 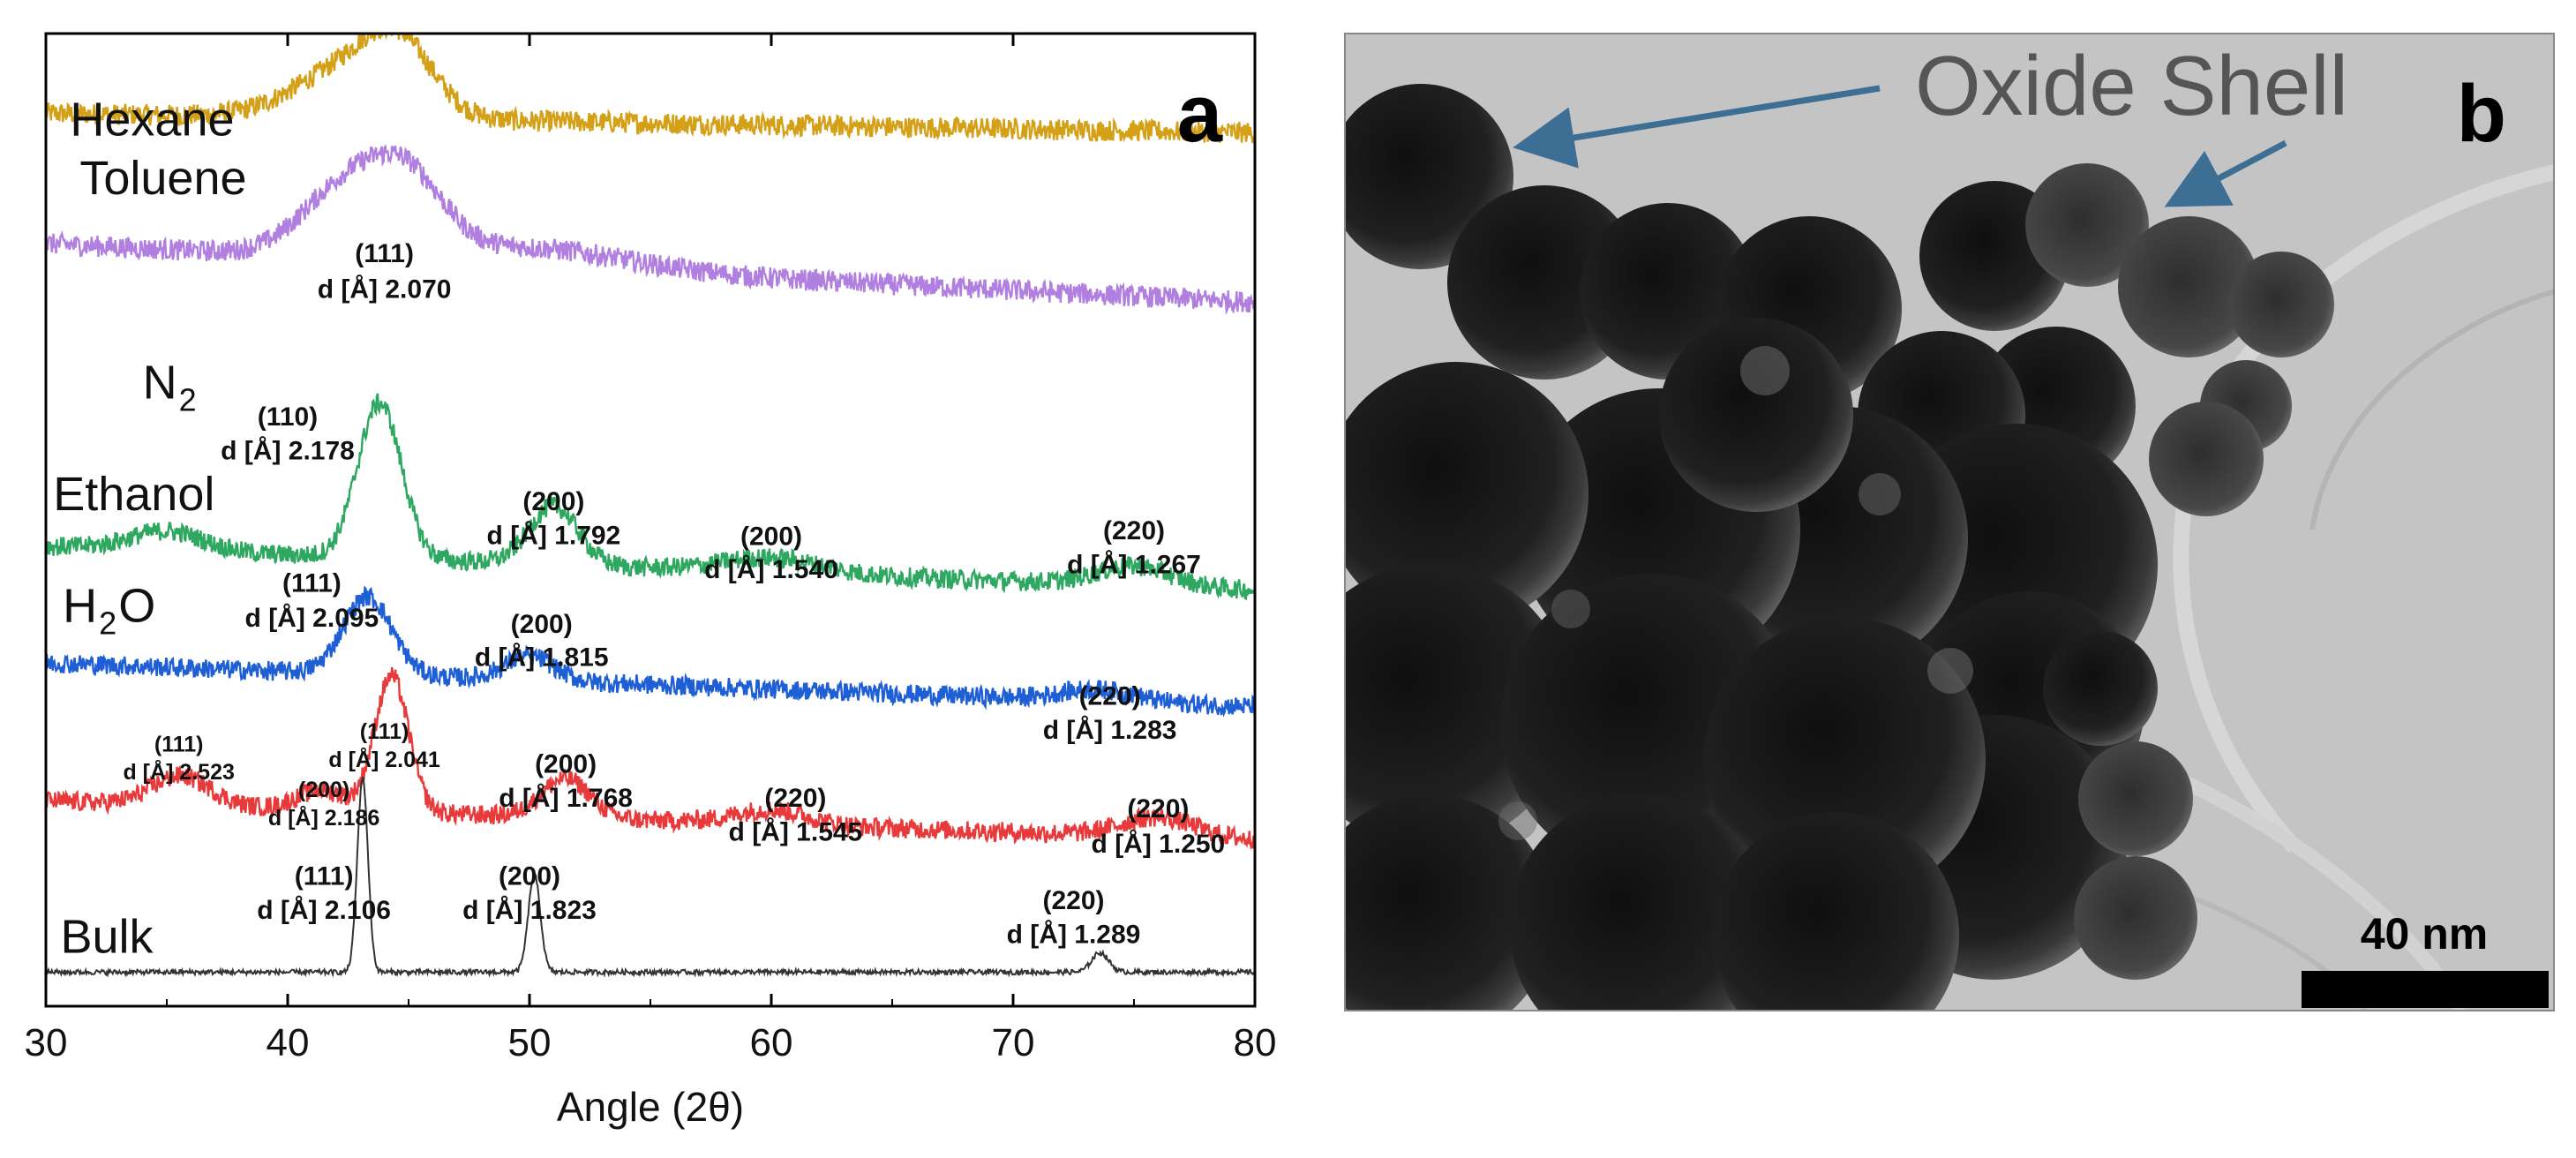 I want to click on series-label-main: Ethanol, so click(x=133, y=494).